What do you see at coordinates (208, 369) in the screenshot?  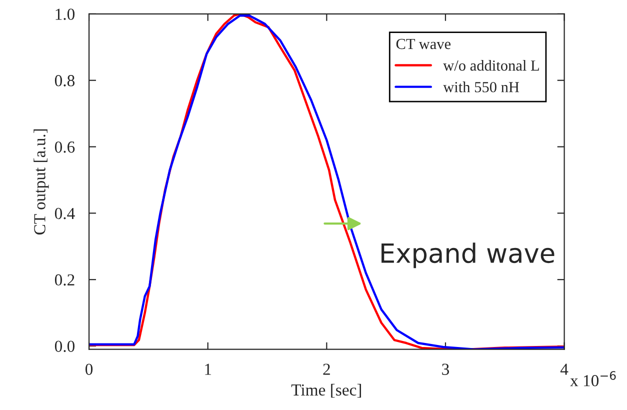 I see `x-tick-label: 1` at bounding box center [208, 369].